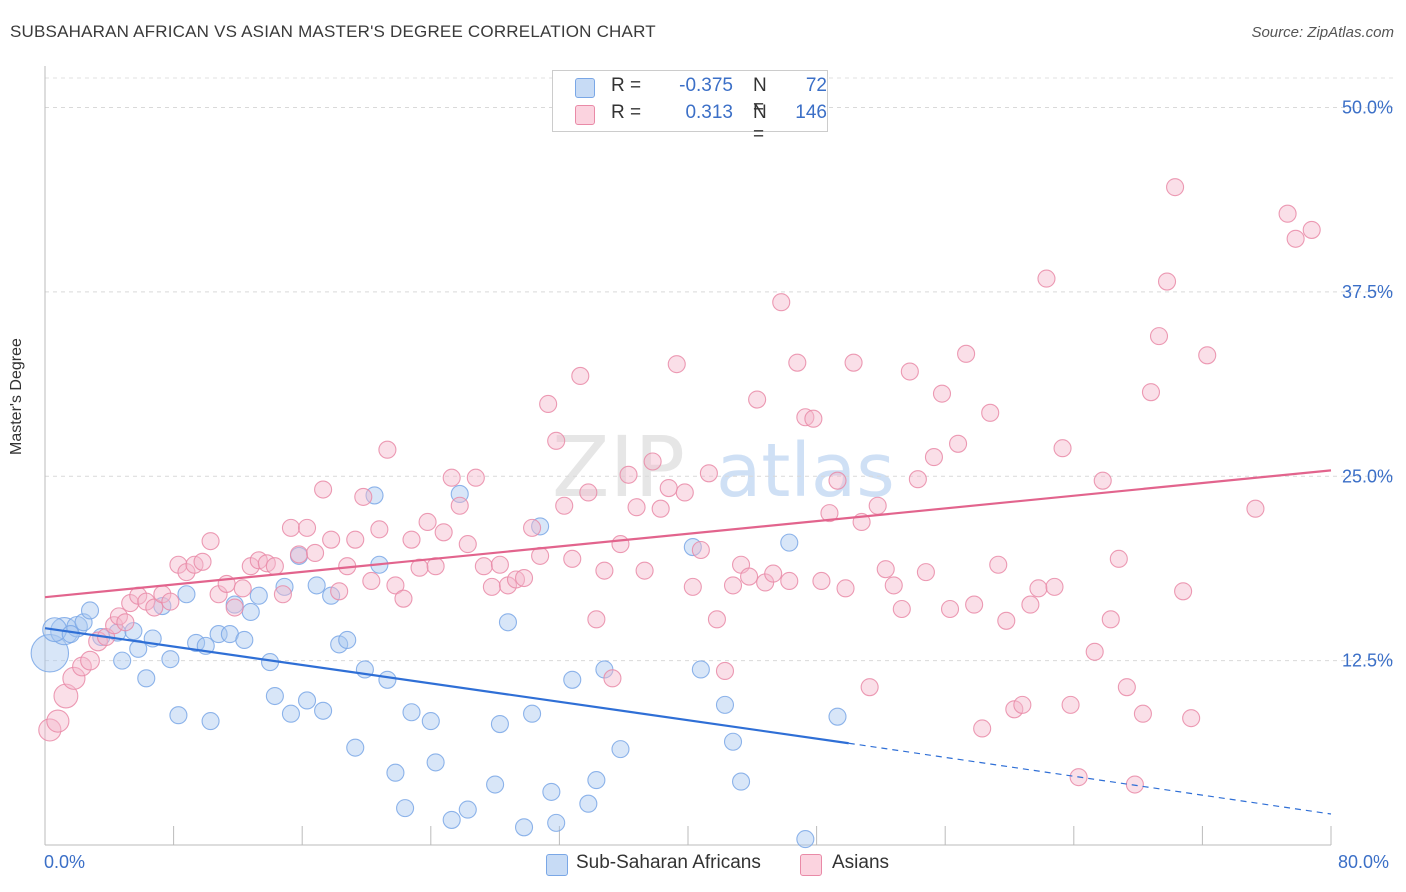  I want to click on bottom-legend-label-asian: Asians, so click(861, 862).